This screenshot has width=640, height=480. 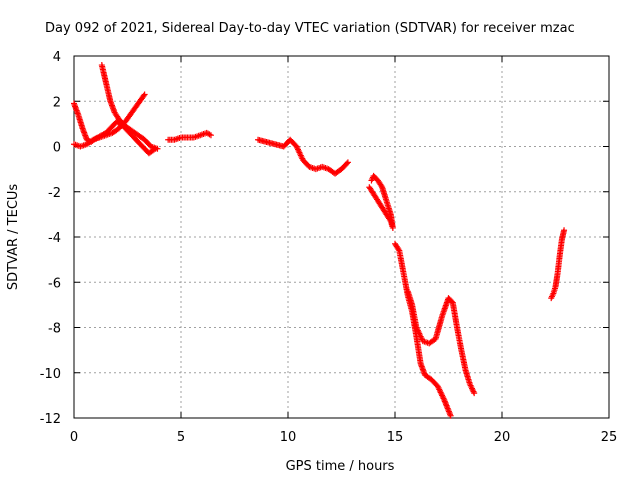 I want to click on x-axis-label: GPS time / hours, so click(x=340, y=466).